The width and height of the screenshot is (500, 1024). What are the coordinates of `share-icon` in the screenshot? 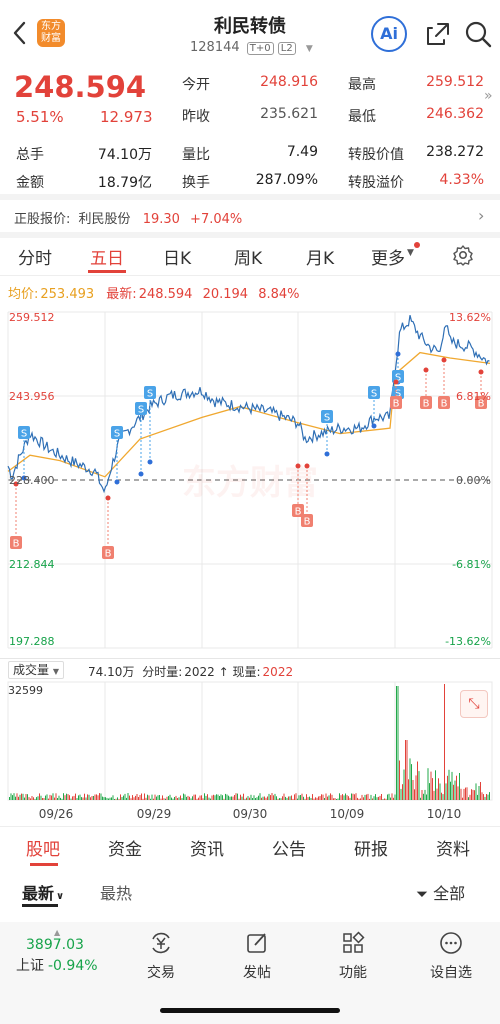 It's located at (438, 36).